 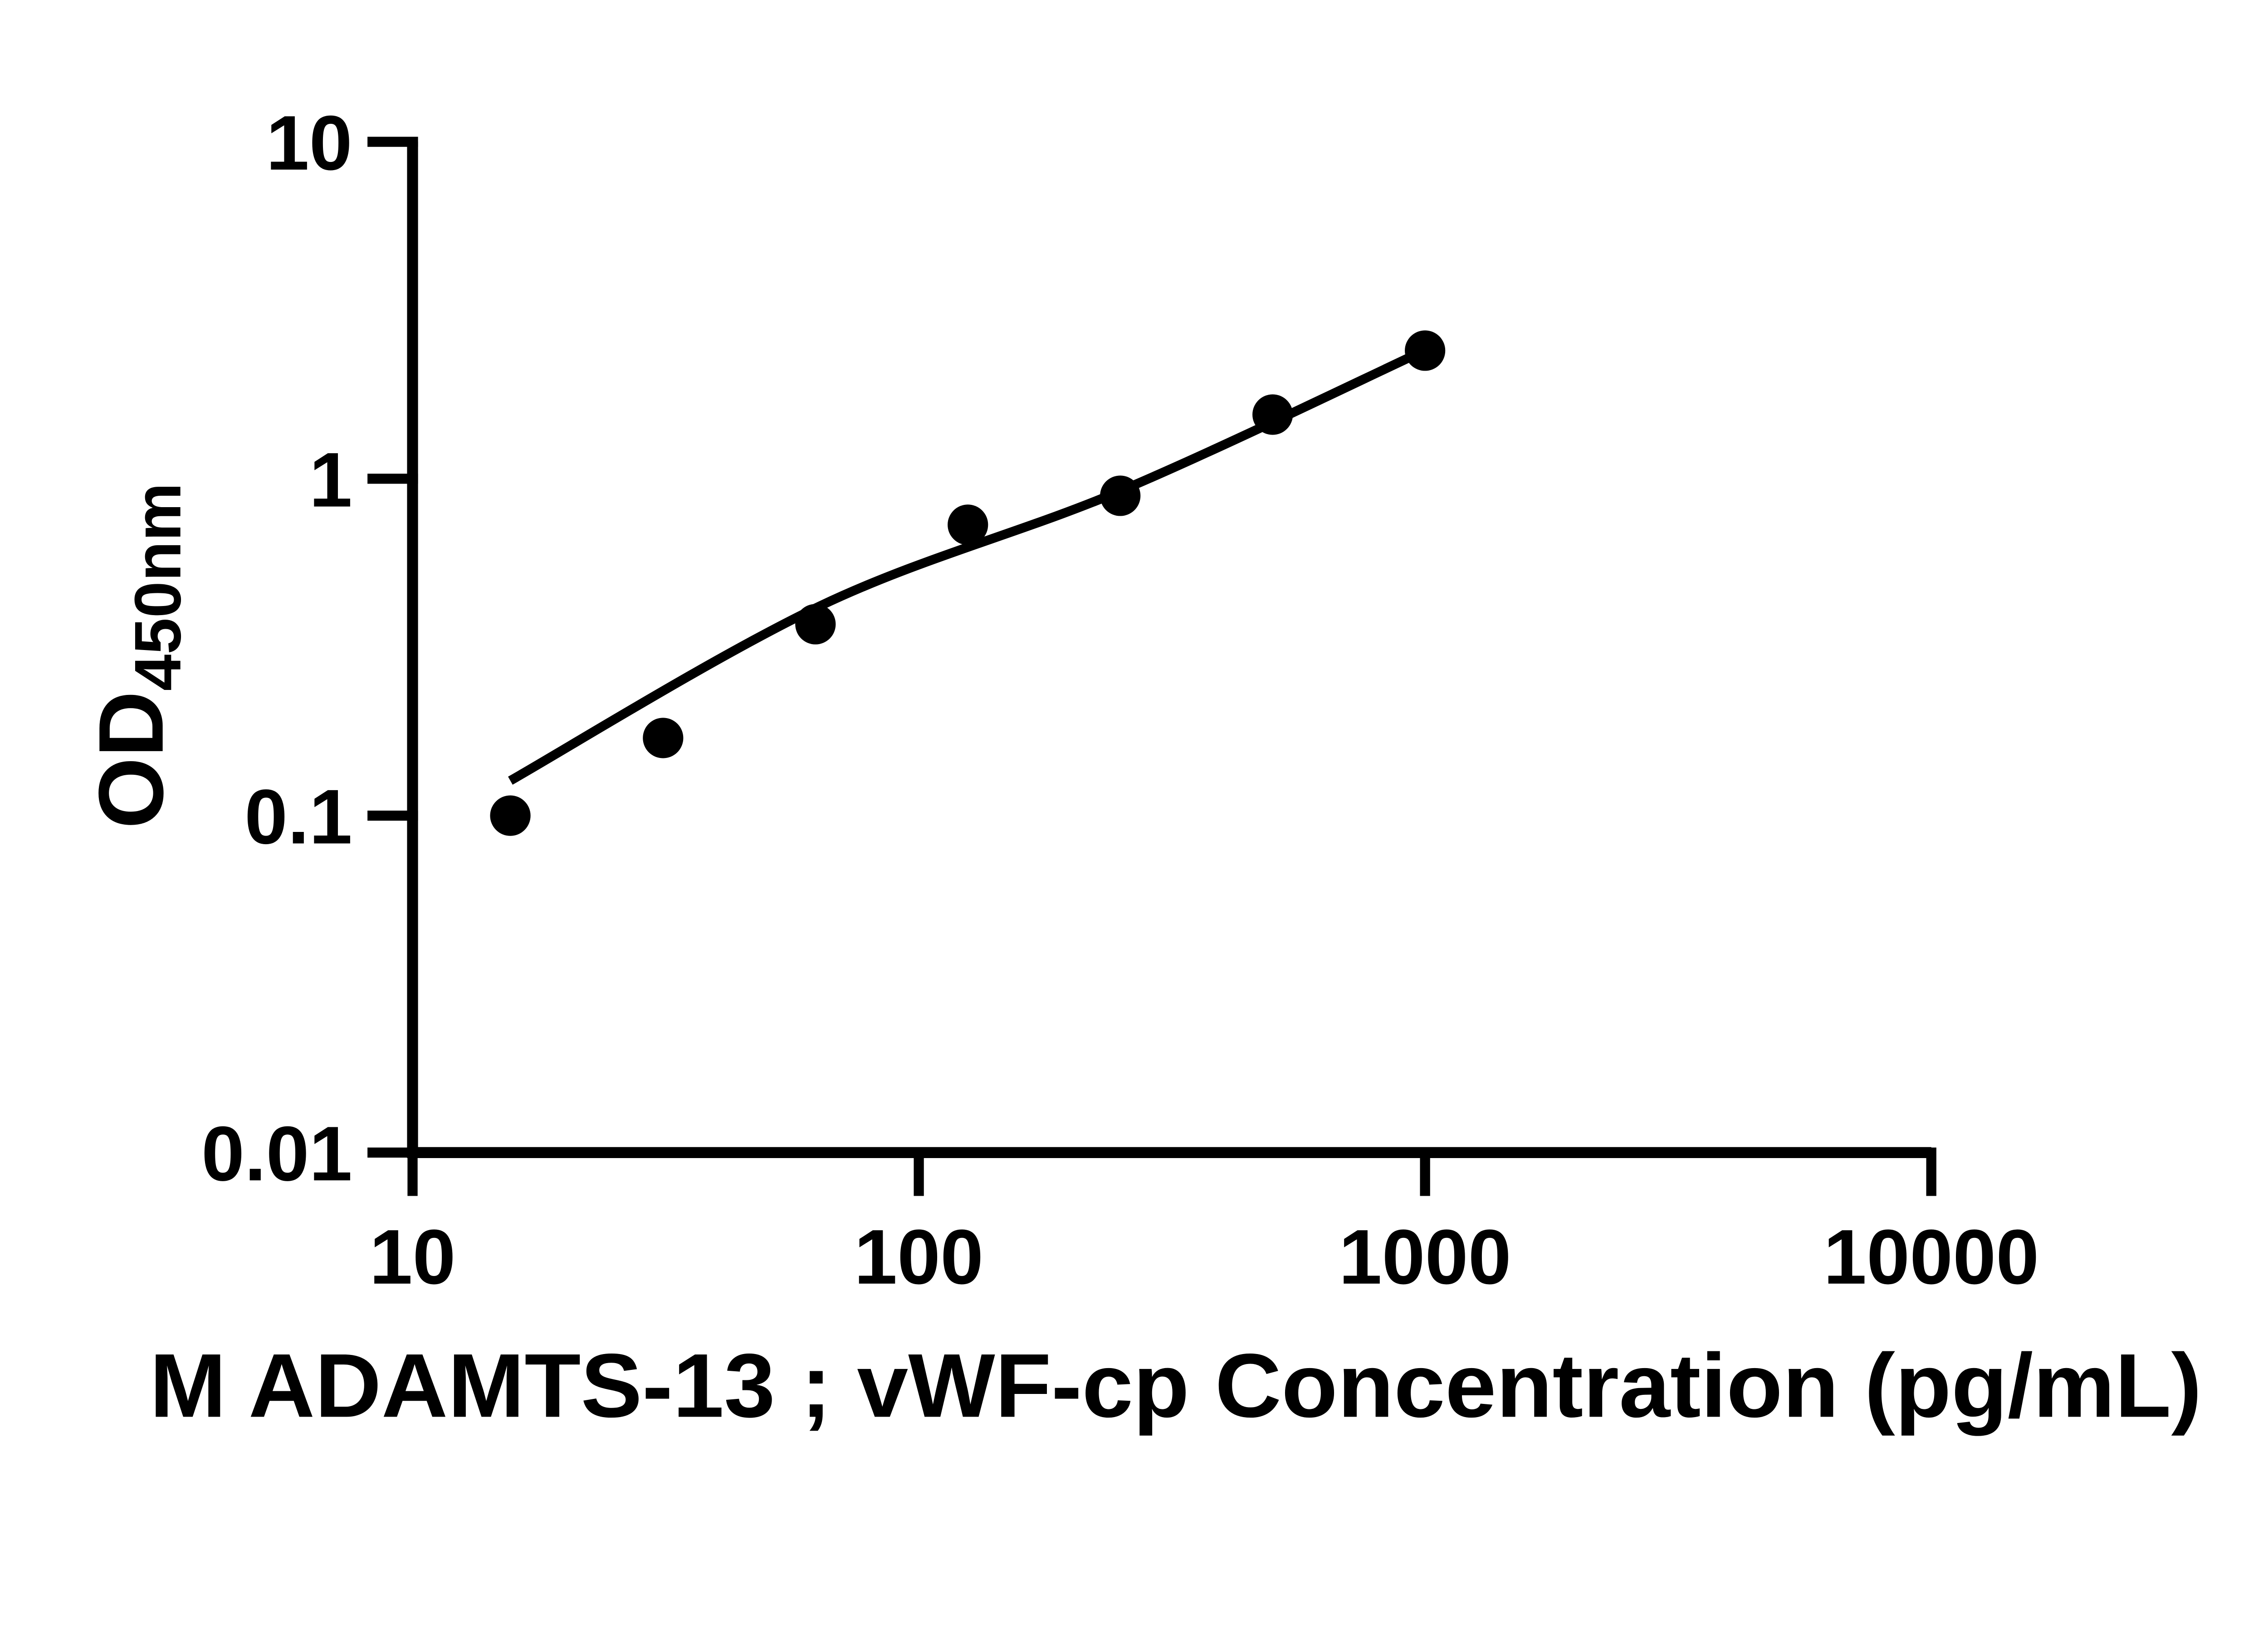 What do you see at coordinates (1931, 1257) in the screenshot?
I see `x-tick-label: 10000` at bounding box center [1931, 1257].